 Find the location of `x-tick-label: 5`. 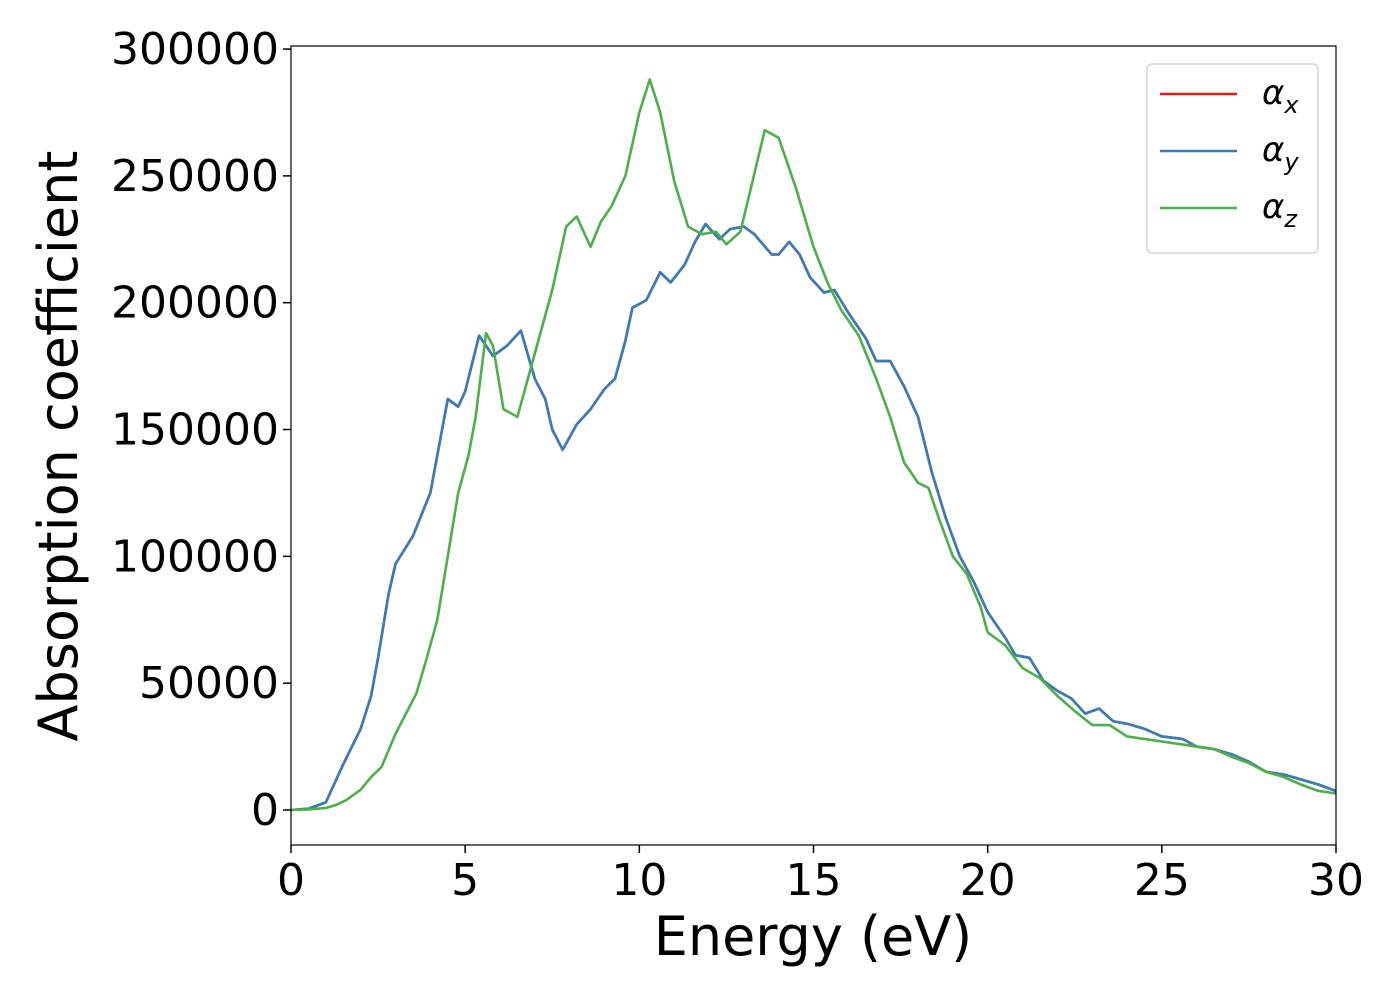

x-tick-label: 5 is located at coordinates (465, 880).